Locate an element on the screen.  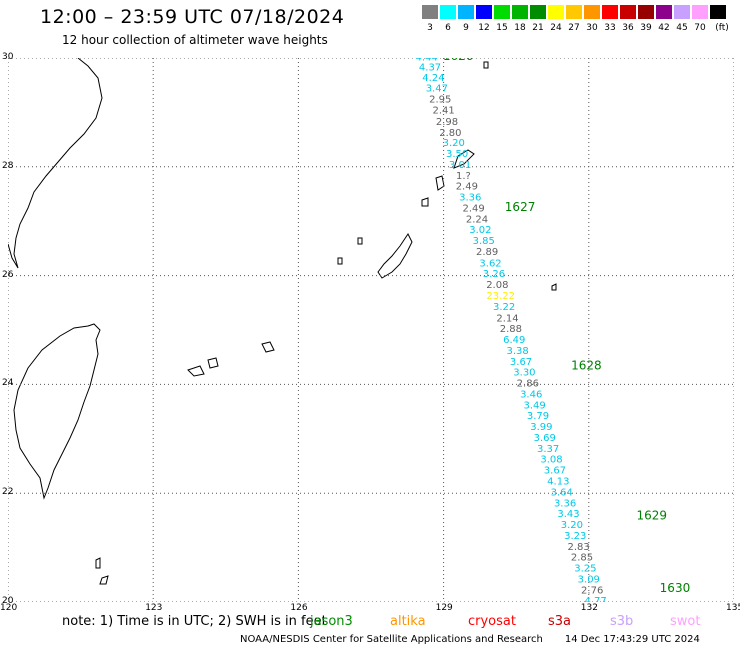
satellite-label: jason3 is located at coordinates (331, 621).